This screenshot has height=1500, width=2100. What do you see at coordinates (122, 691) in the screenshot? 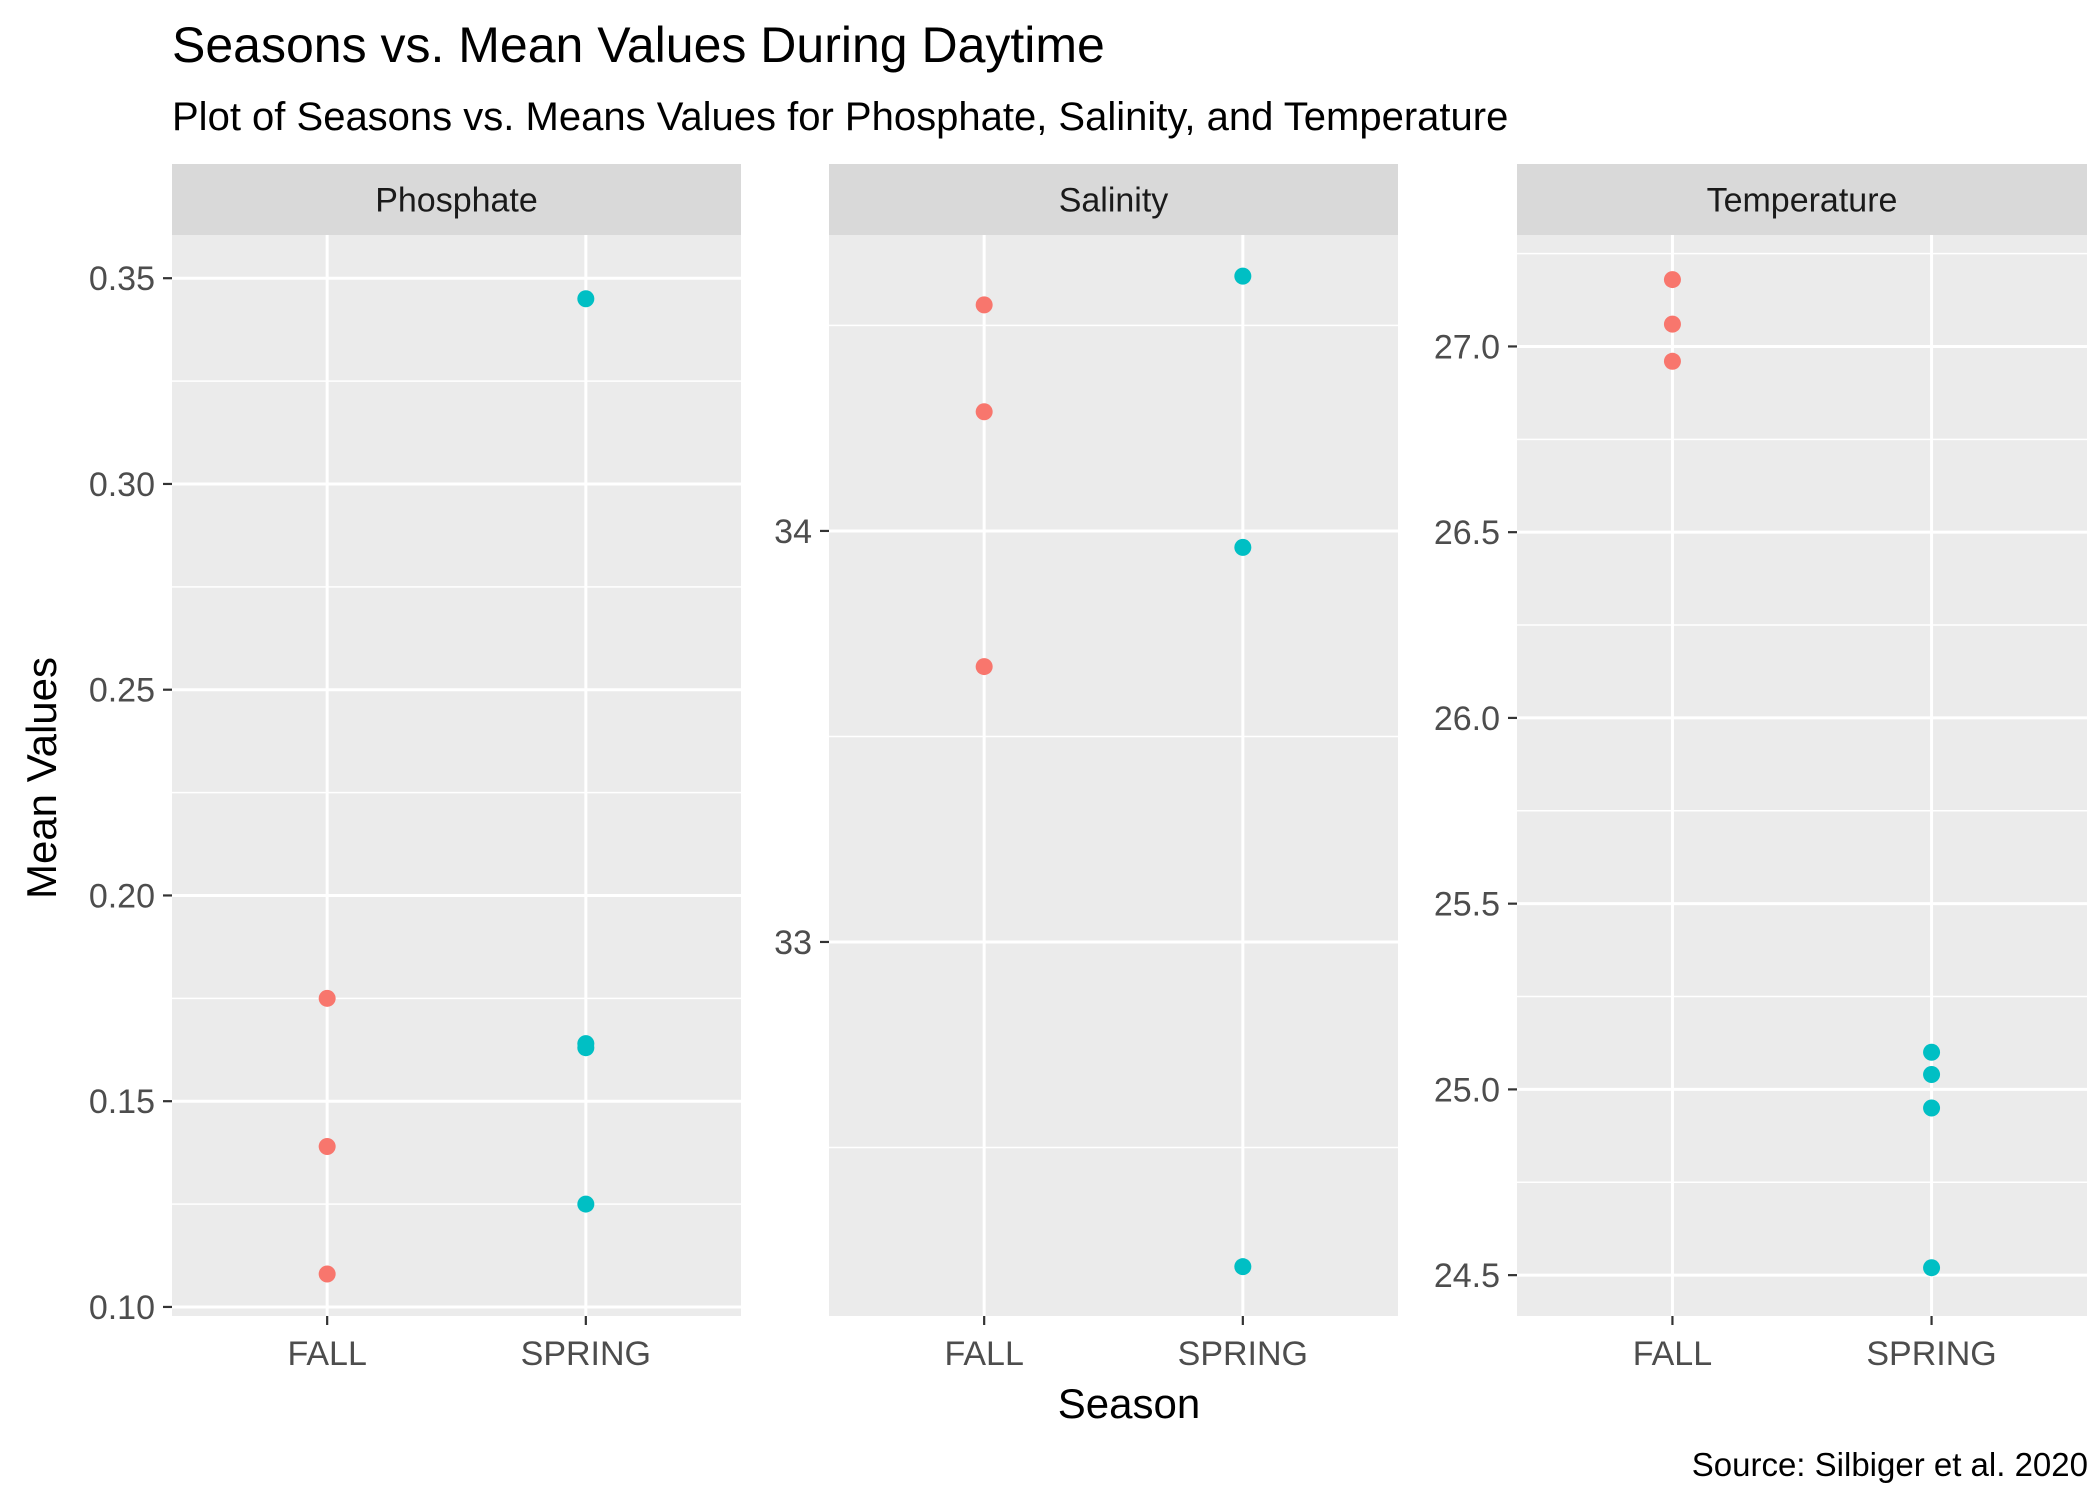
I see `y-tick-label: 0.25` at bounding box center [122, 691].